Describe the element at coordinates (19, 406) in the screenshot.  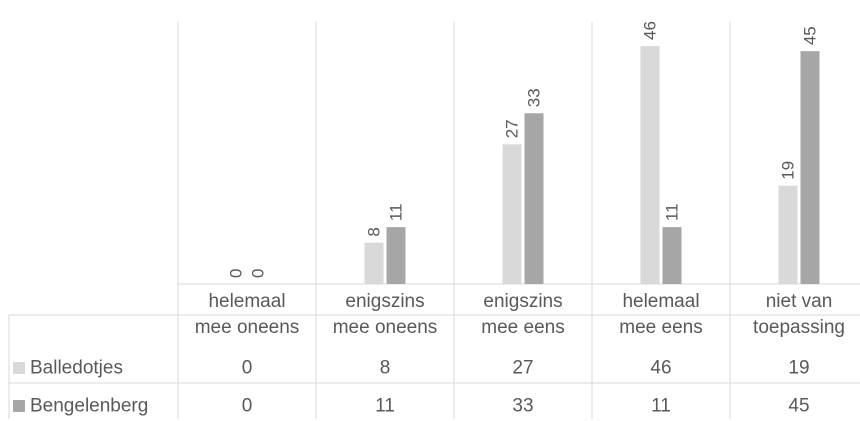
I see `legend-swatch-bengelenberg` at that location.